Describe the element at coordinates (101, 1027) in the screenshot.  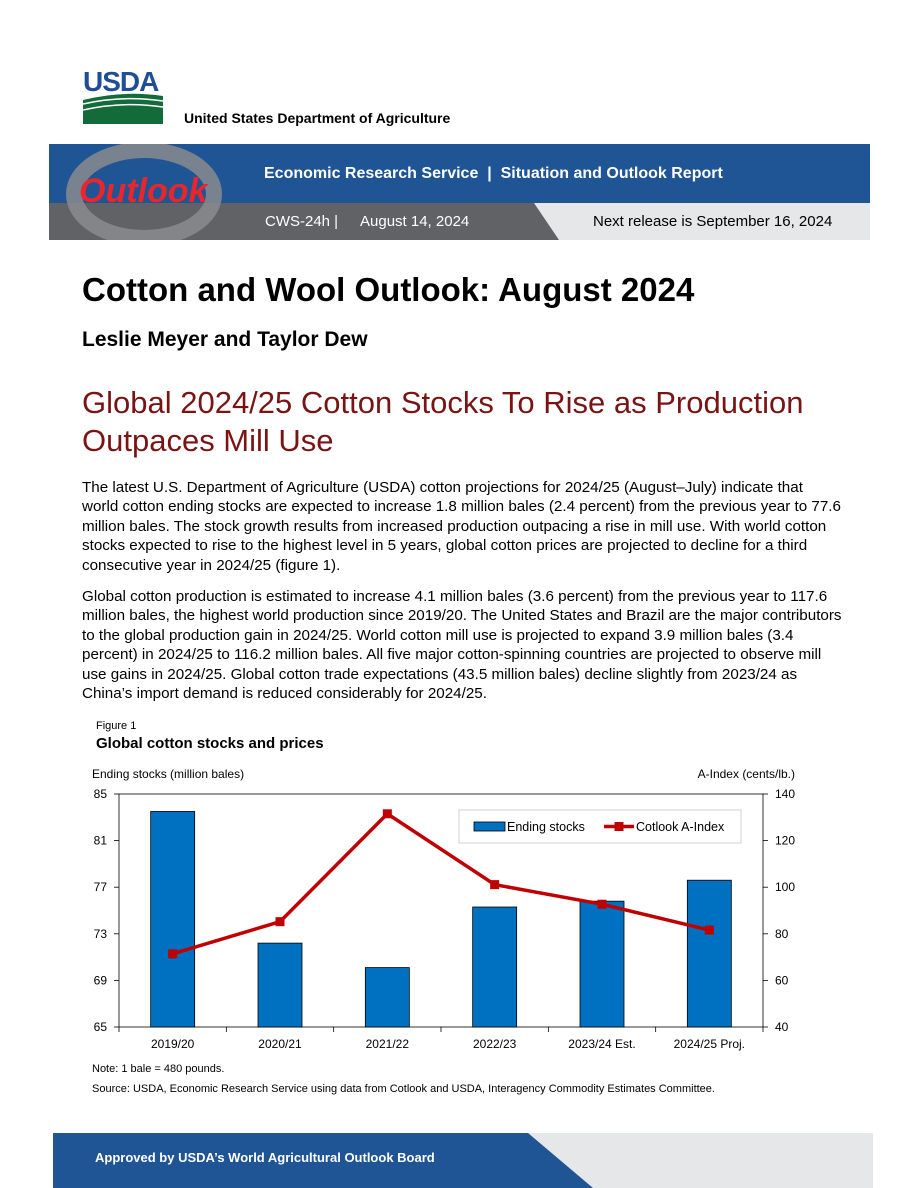
I see `left-tick-label: 65` at that location.